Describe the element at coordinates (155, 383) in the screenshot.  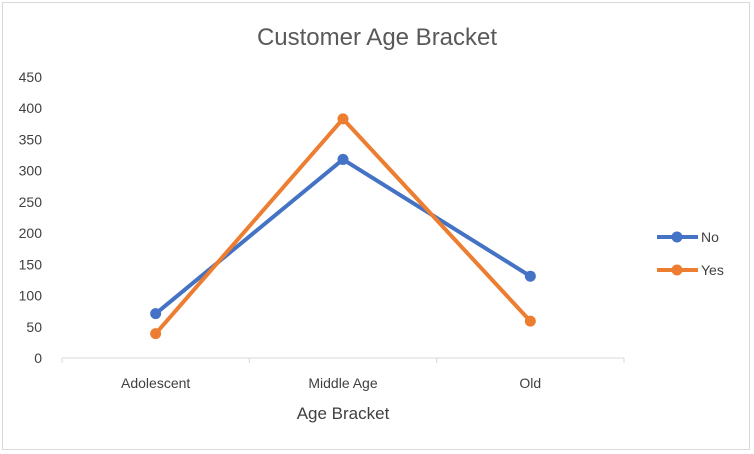
I see `x-tick-label: Adolescent` at that location.